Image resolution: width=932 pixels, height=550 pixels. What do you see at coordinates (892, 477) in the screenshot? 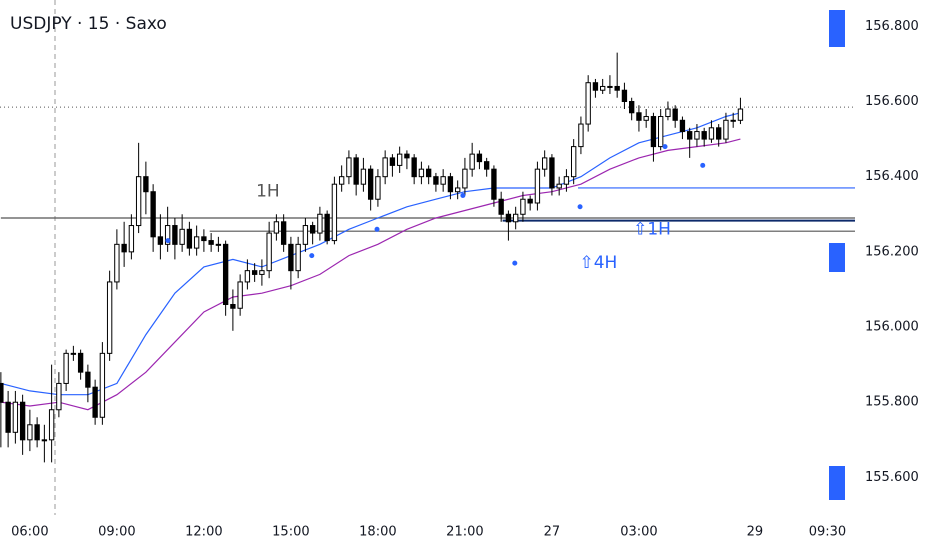
I see `y-tick-label: 155.600` at bounding box center [892, 477].